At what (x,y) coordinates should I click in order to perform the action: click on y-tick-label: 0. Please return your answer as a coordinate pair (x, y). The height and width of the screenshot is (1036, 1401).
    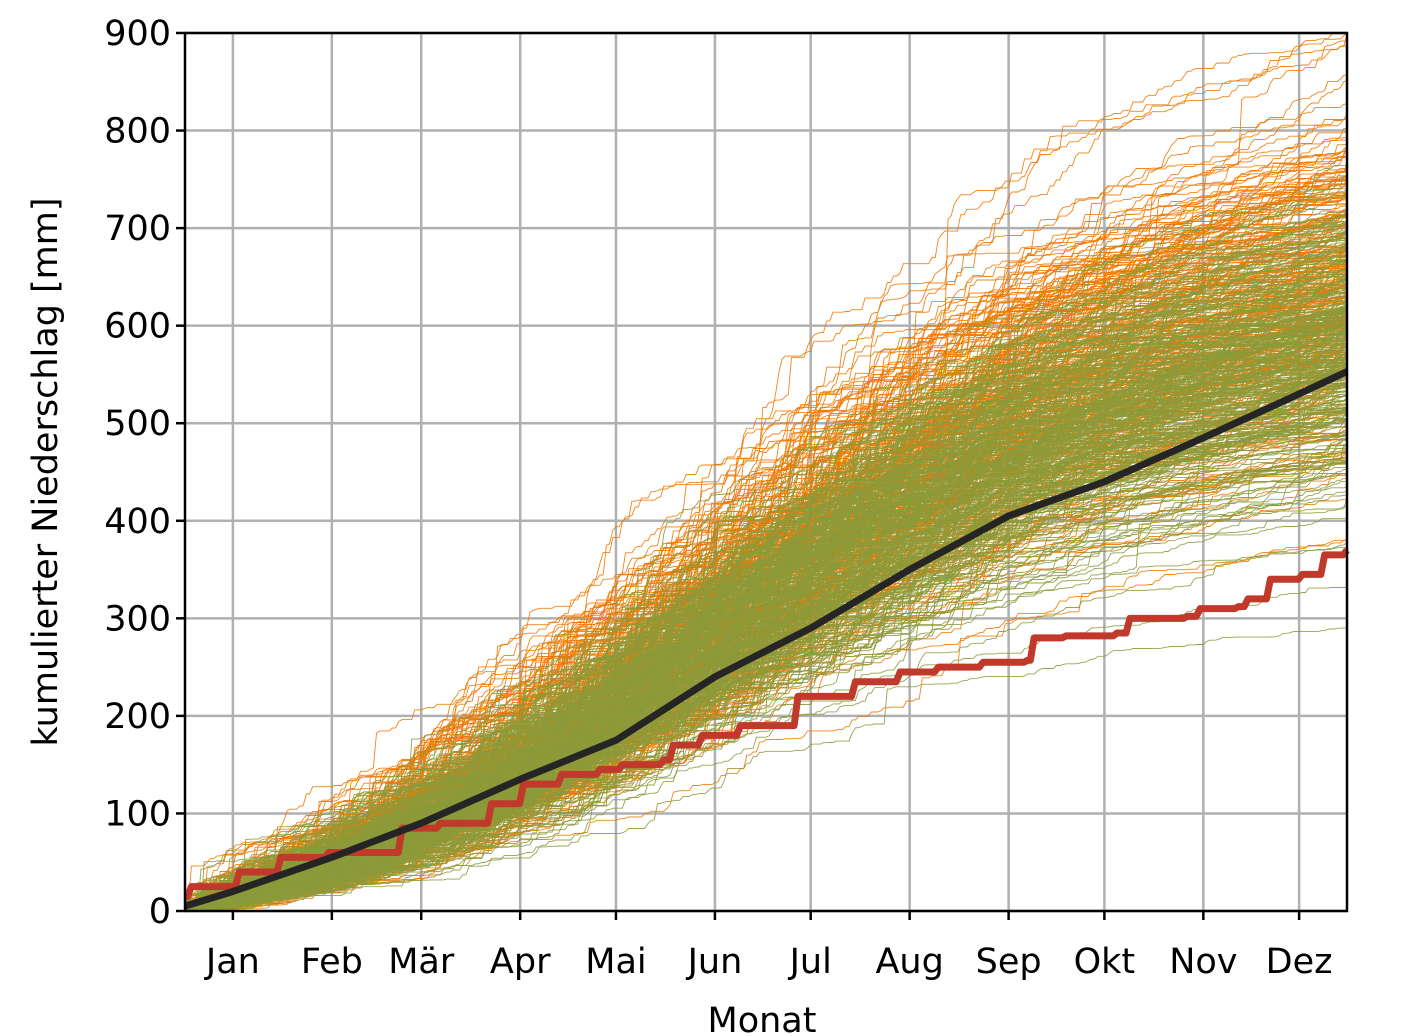
    Looking at the image, I should click on (160, 912).